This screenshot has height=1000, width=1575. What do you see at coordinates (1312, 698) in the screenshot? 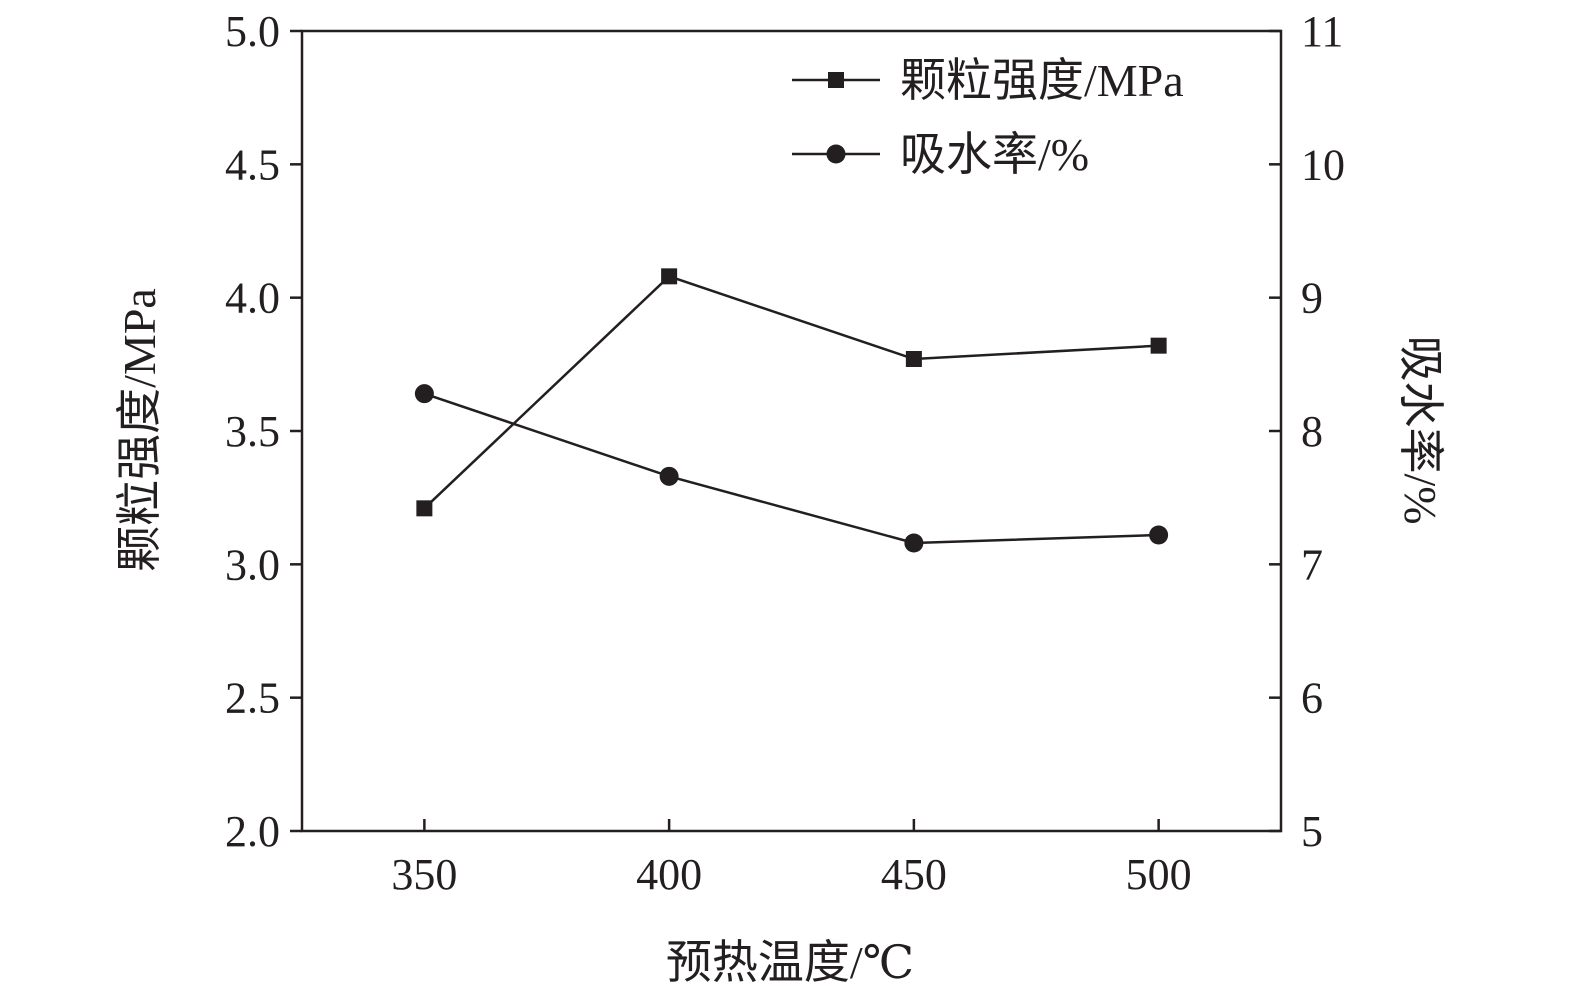
I see `y-right-tick-label: 6` at bounding box center [1312, 698].